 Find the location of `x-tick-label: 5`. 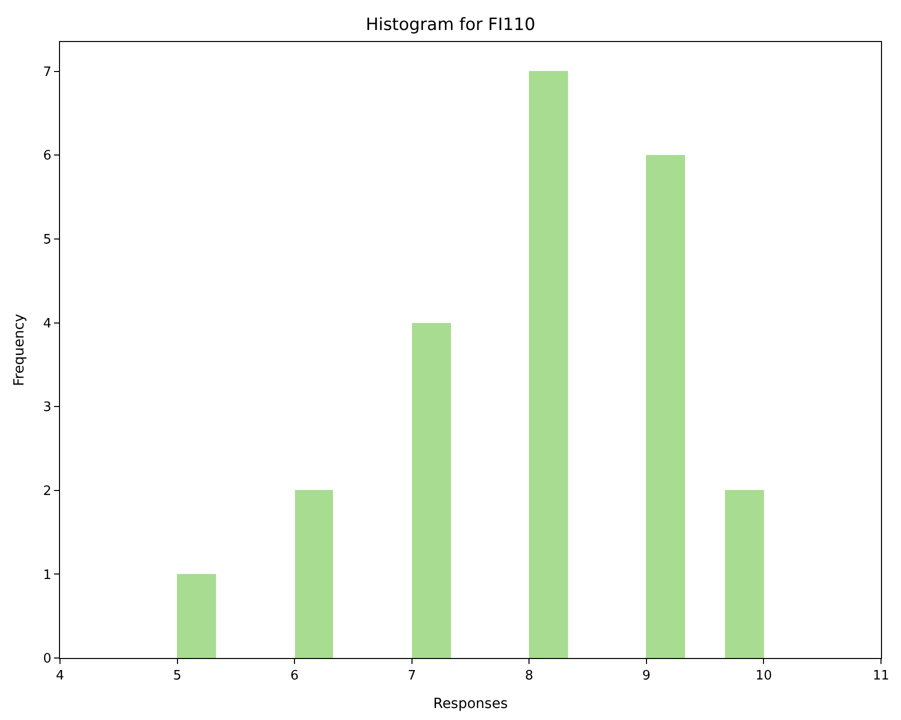

x-tick-label: 5 is located at coordinates (177, 676).